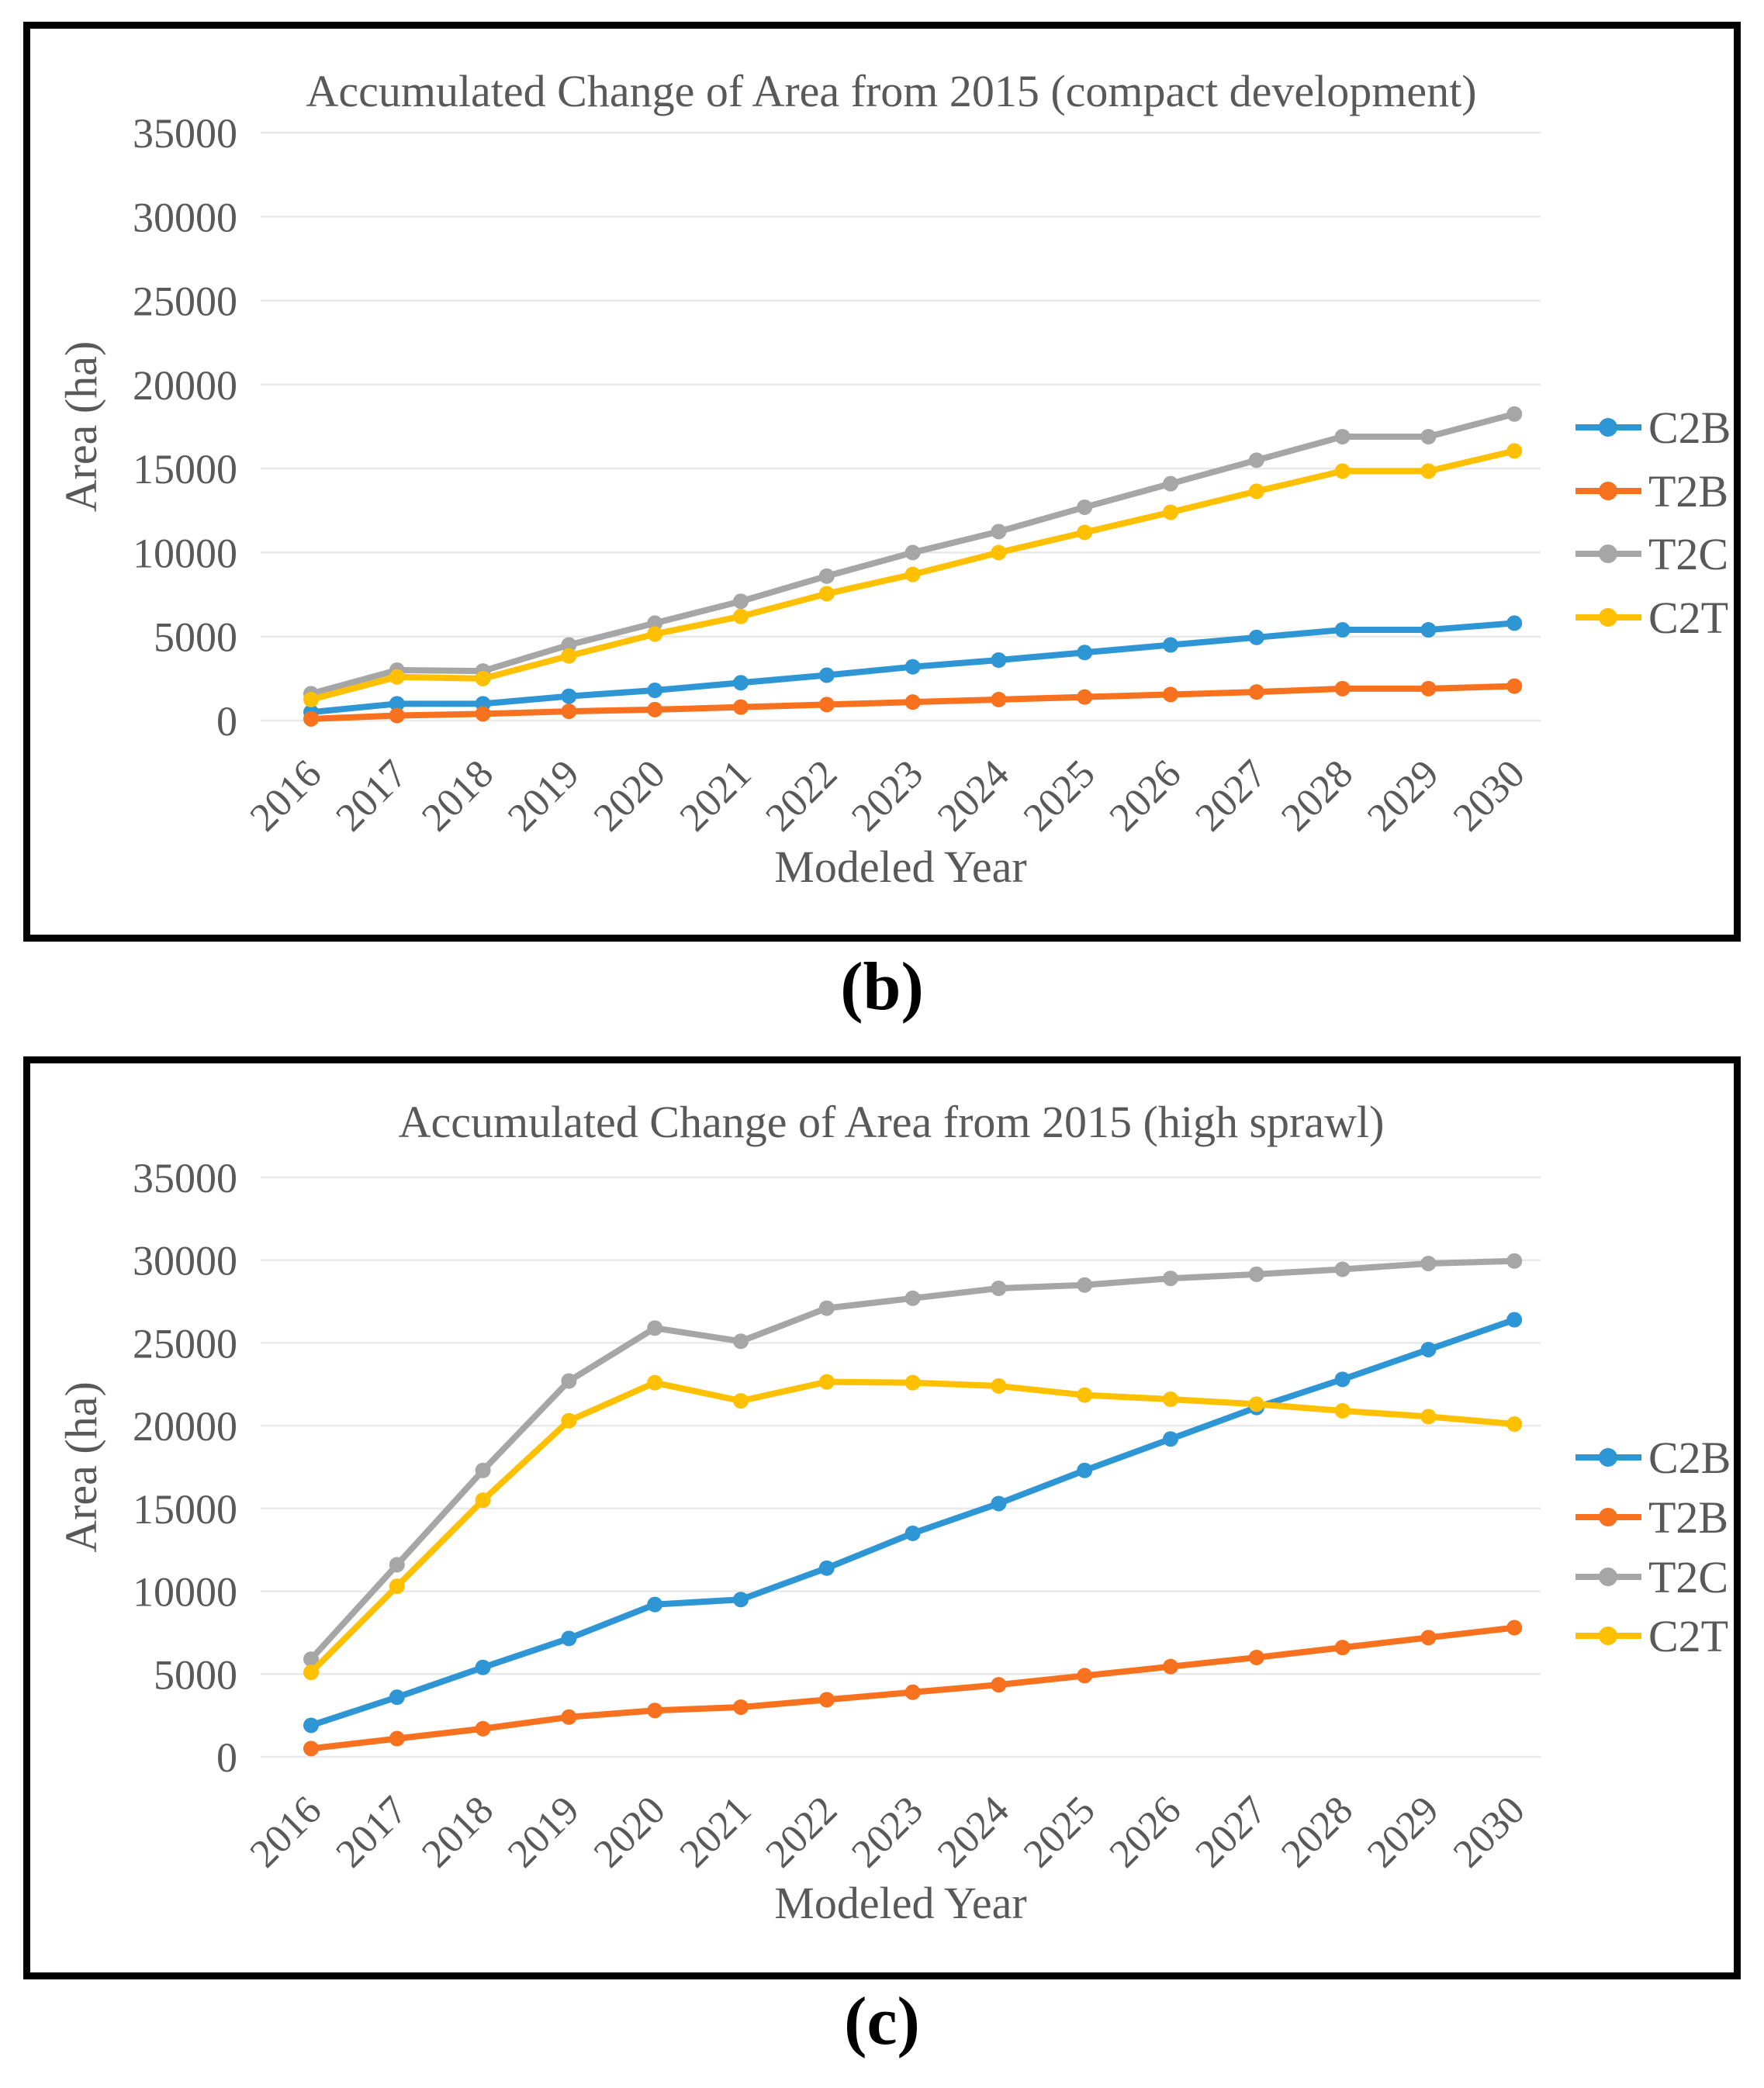 The image size is (1764, 2088). I want to click on x-axis-title: Modeled Year, so click(900, 1903).